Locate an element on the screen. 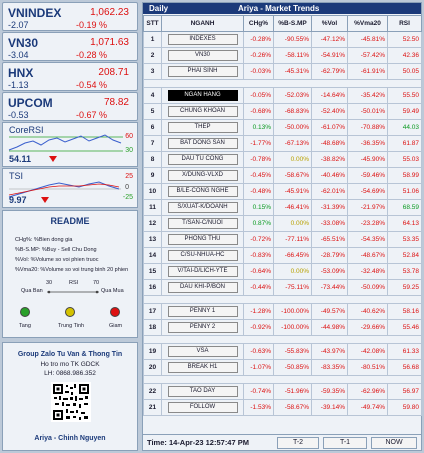 The width and height of the screenshot is (424, 453). sector-button: T/SAN-C/NUOI is located at coordinates (202, 223).